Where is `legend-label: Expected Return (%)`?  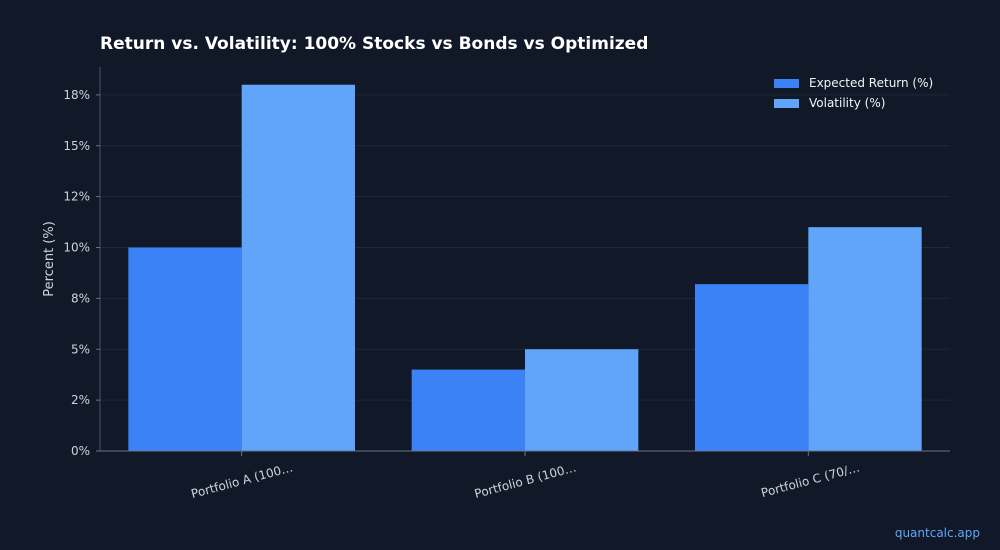 legend-label: Expected Return (%) is located at coordinates (871, 83).